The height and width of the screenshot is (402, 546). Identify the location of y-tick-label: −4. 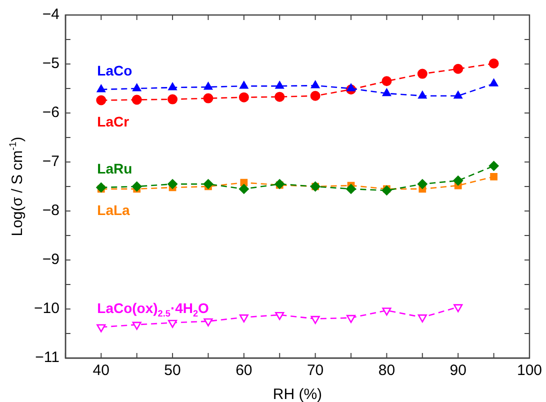
(51, 15).